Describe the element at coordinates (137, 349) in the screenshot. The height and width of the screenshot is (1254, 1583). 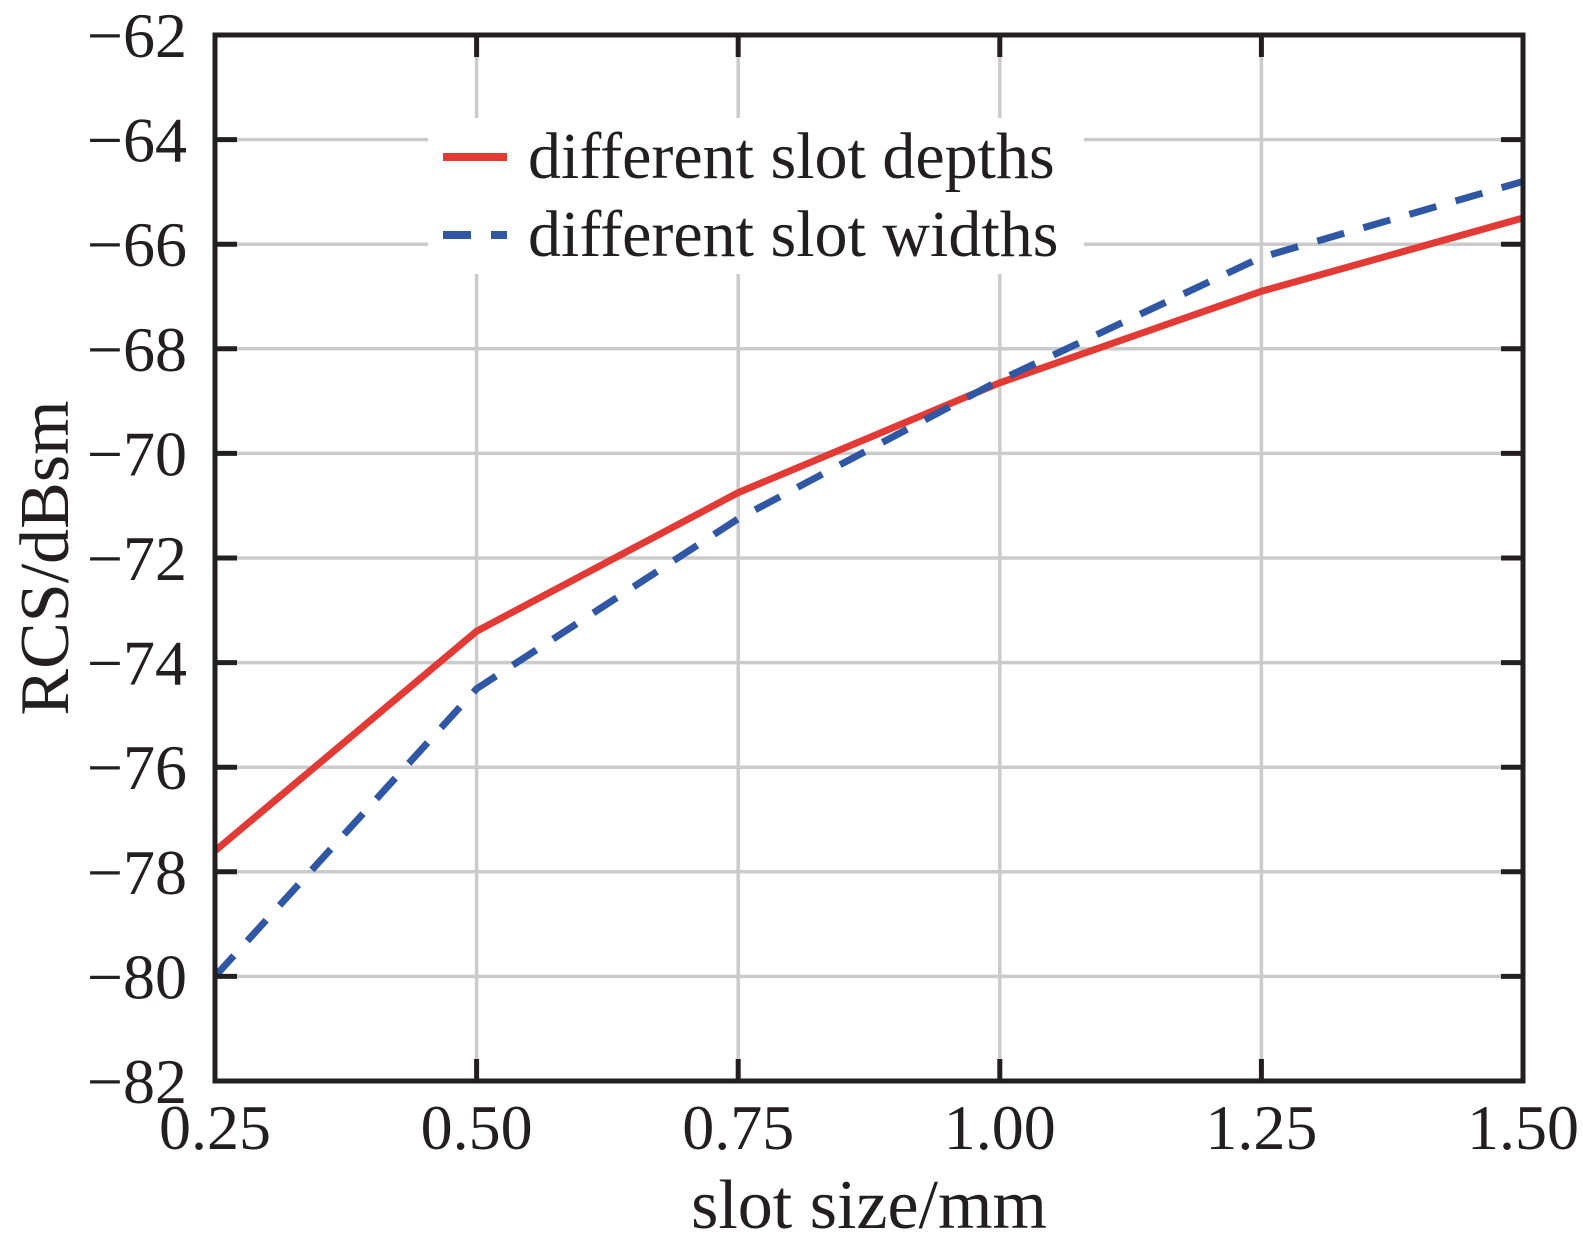
I see `y-tick-label: −68` at that location.